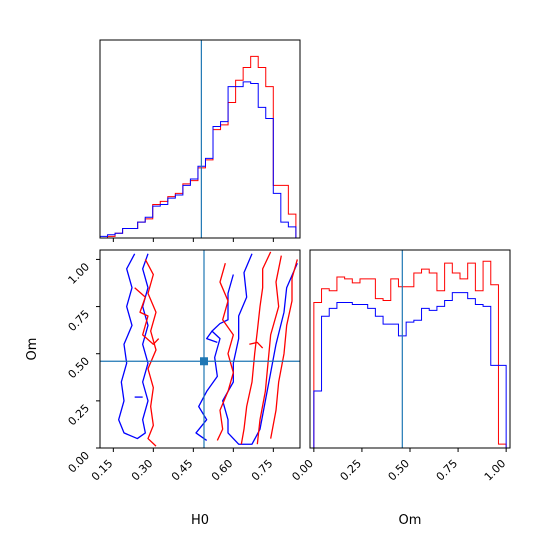 Image resolution: width=550 pixels, height=550 pixels. What do you see at coordinates (102, 470) in the screenshot?
I see `x-tick-label: 0.15` at bounding box center [102, 470].